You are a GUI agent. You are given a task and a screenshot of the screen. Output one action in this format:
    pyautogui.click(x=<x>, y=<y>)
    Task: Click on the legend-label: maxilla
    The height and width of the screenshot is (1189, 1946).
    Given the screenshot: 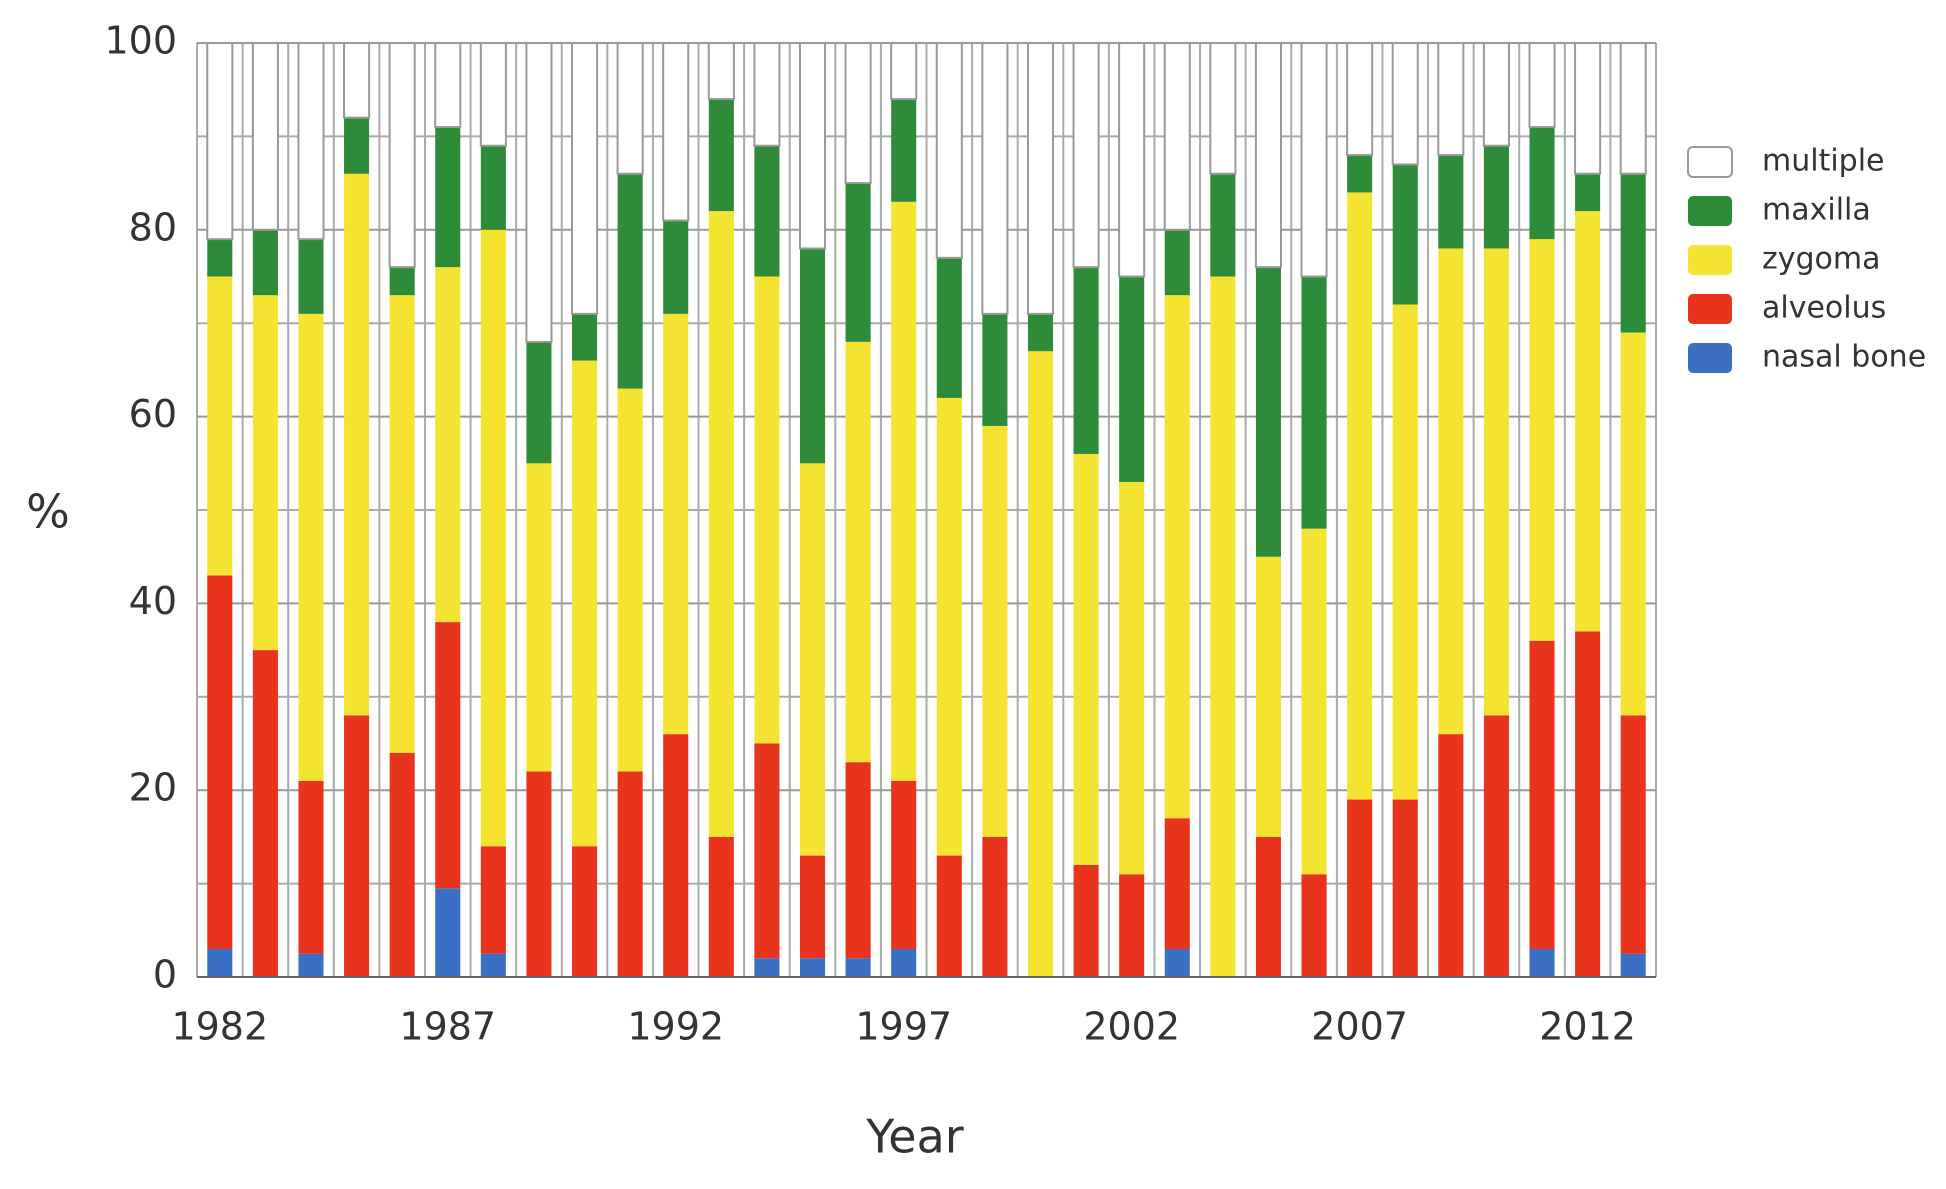 What is the action you would take?
    pyautogui.click(x=1816, y=210)
    